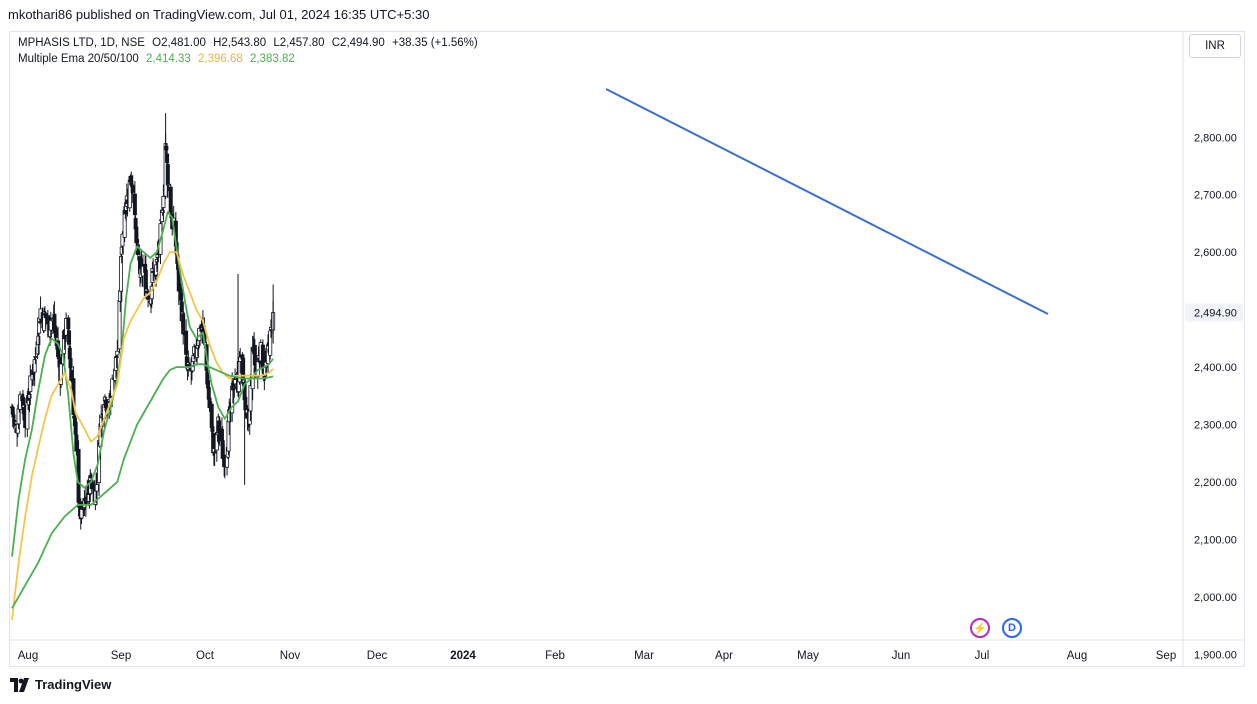 This screenshot has height=704, width=1257. I want to click on trendline, so click(827, 201).